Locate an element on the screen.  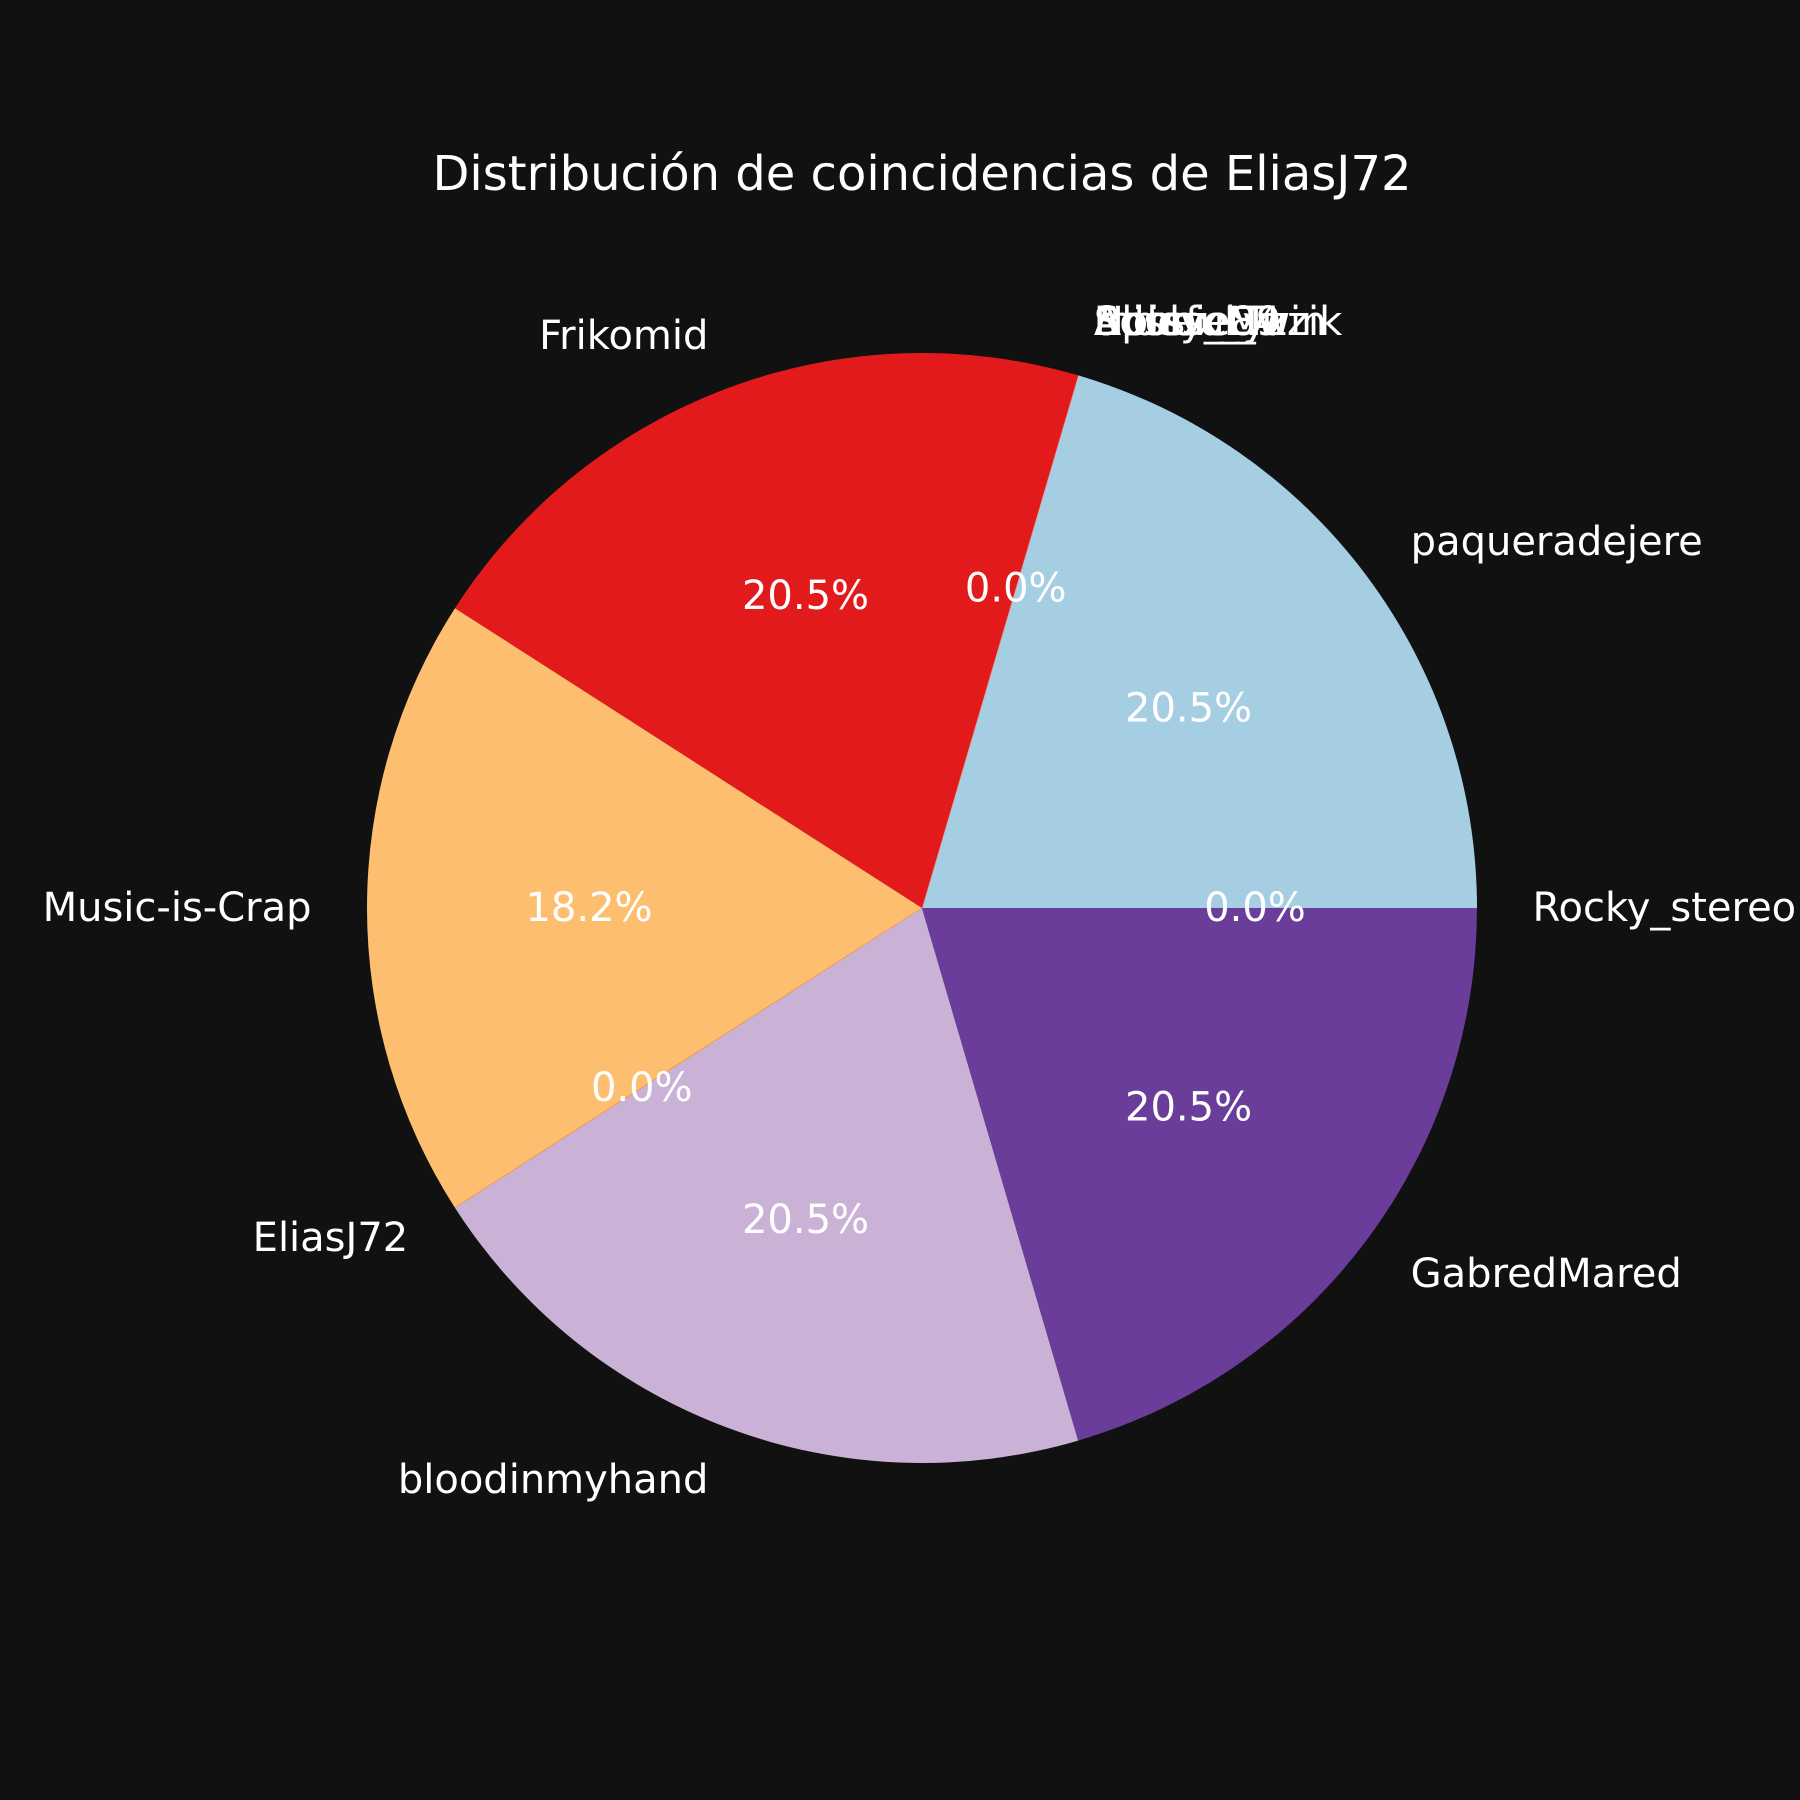
pie-slice-frikomid is located at coordinates (766, 630).